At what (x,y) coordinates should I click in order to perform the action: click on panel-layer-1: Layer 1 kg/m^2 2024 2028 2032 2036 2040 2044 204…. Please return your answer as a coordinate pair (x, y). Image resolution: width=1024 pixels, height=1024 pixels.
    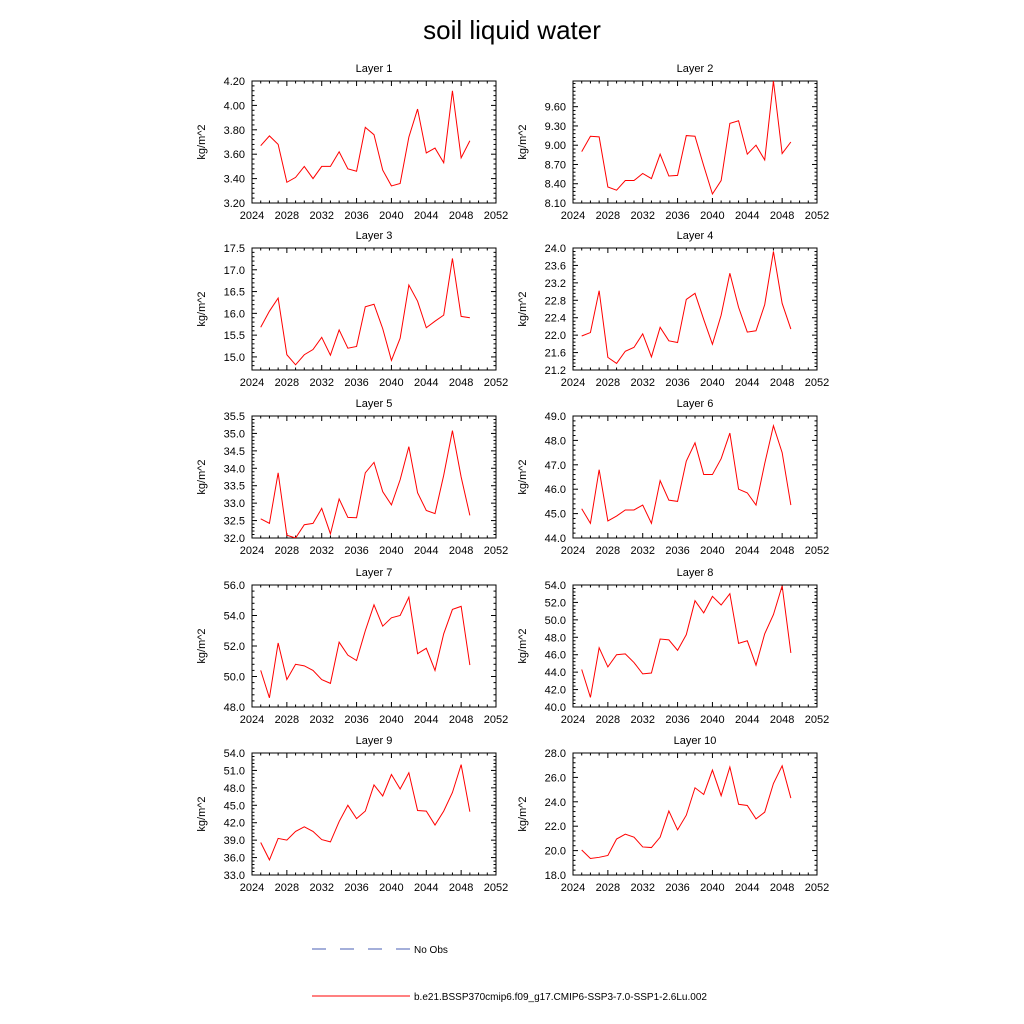
    Looking at the image, I should click on (352, 142).